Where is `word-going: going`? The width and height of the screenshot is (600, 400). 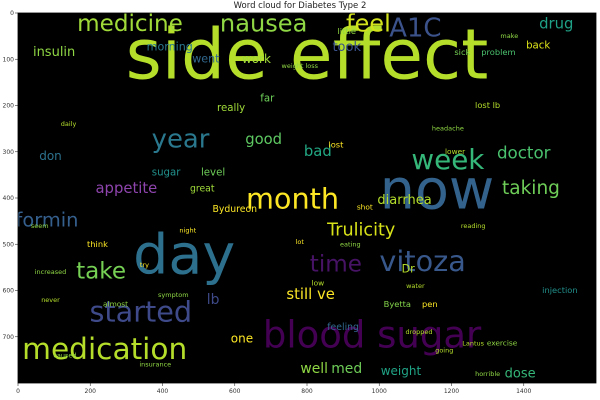
word-going: going is located at coordinates (444, 351).